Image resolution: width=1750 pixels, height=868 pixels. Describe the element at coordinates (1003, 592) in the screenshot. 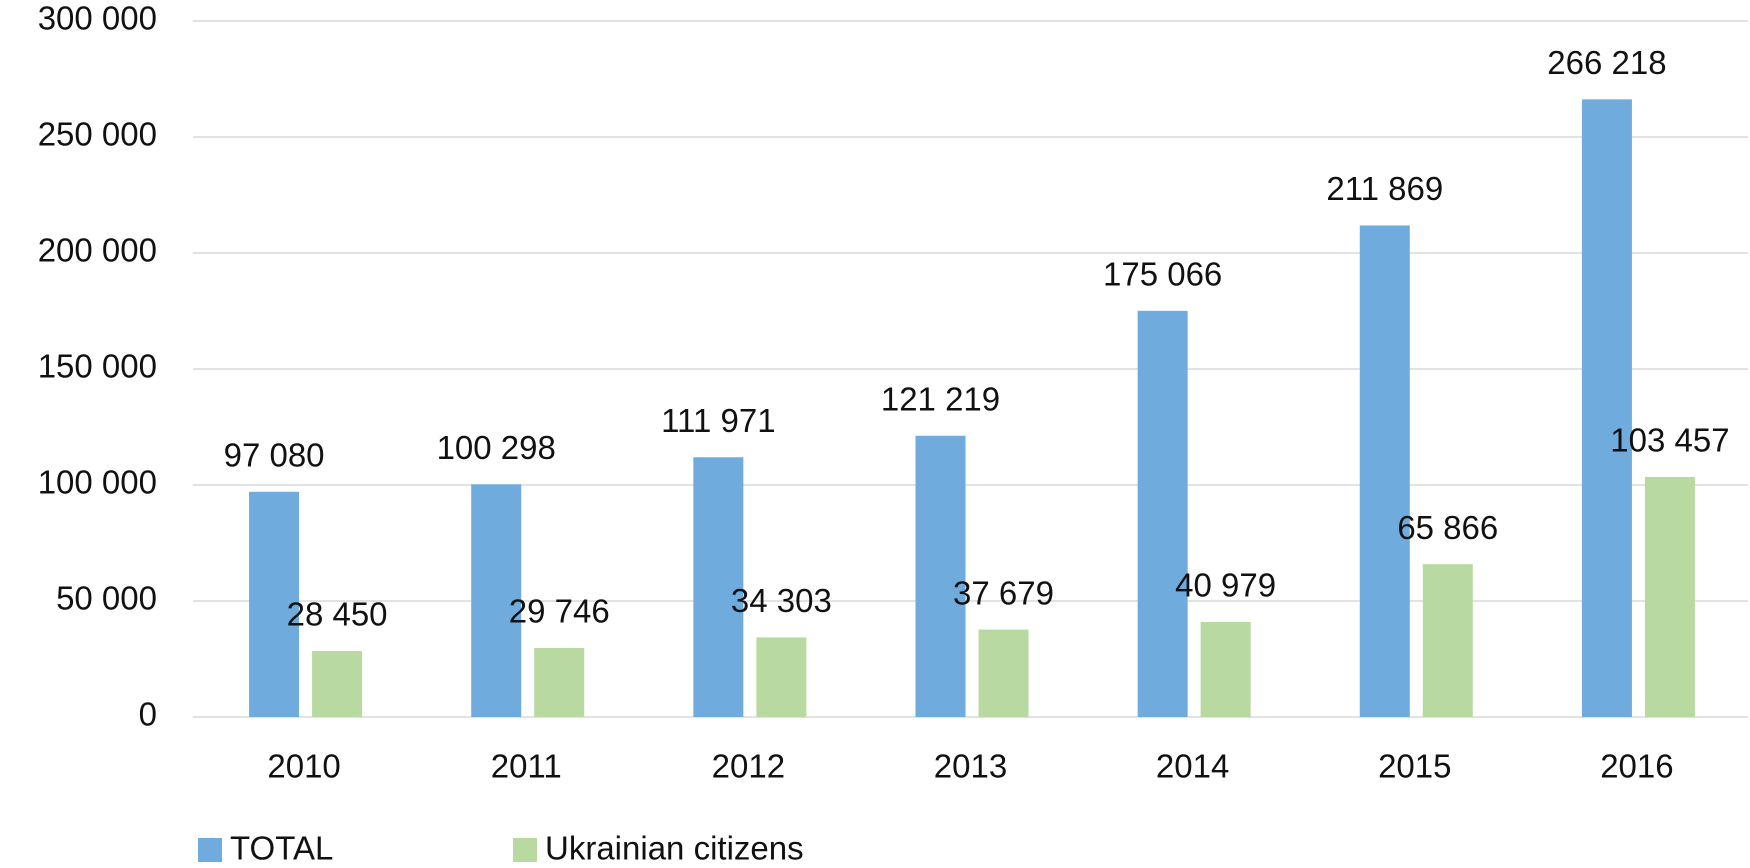

I see `data-label: 37 679` at that location.